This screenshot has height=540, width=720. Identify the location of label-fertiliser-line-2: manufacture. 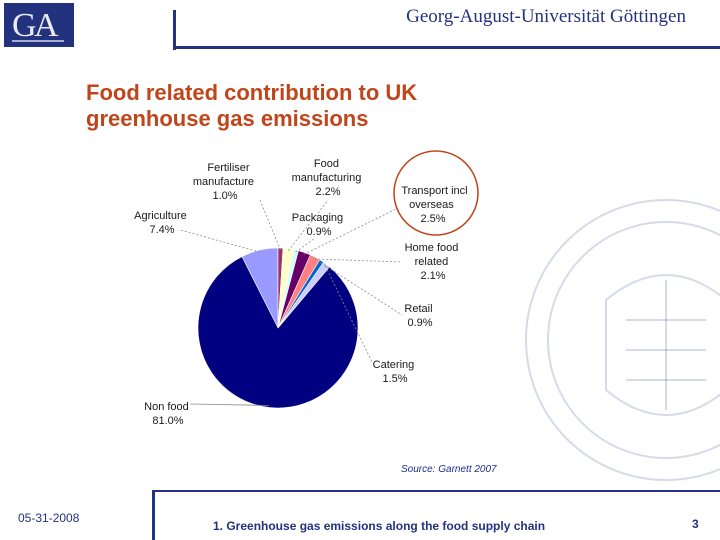
(223, 182).